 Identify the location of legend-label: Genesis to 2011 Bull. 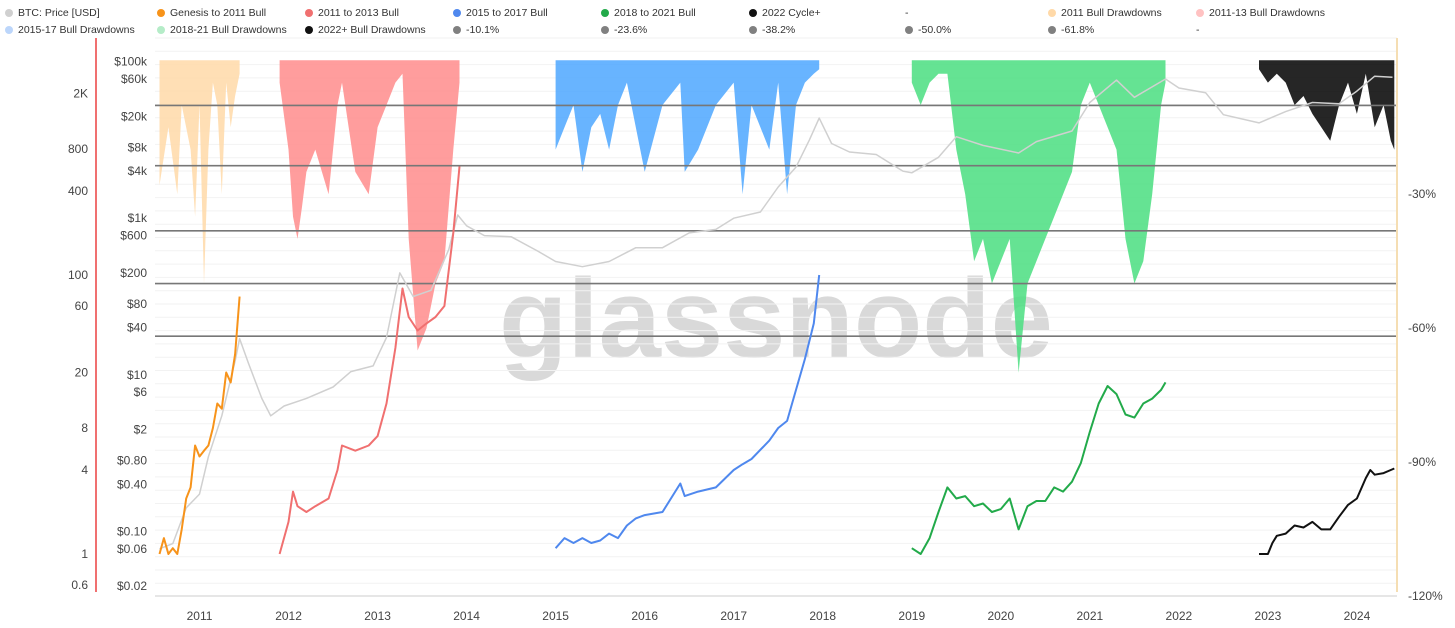
(218, 13).